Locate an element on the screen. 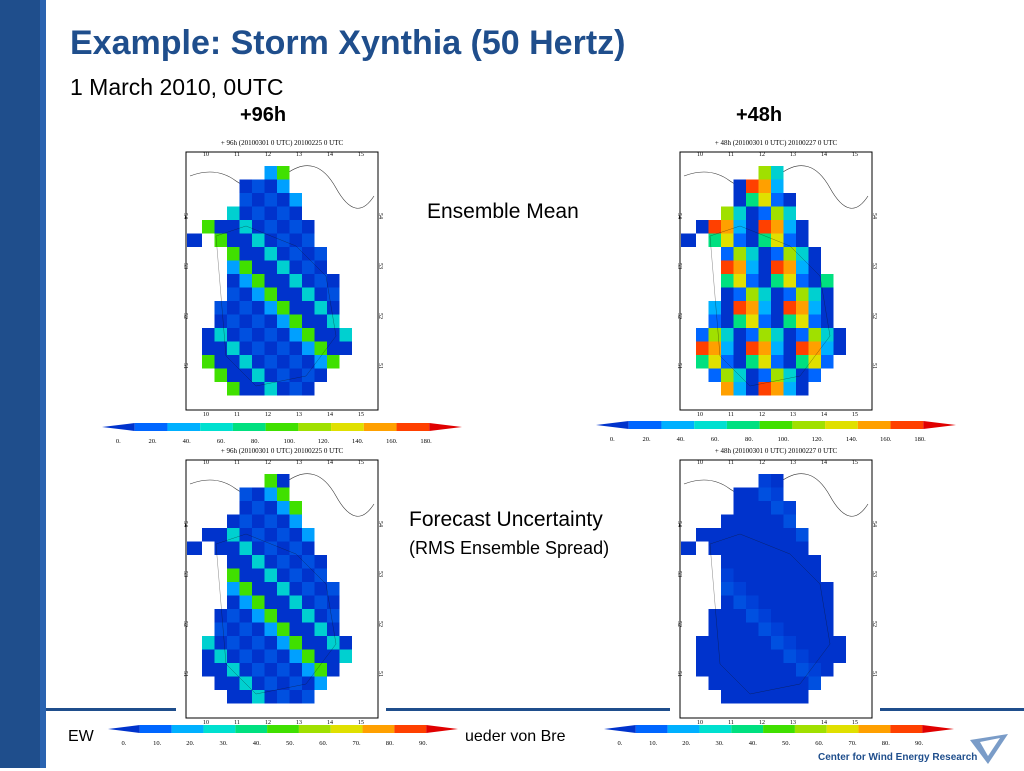 Image resolution: width=1024 pixels, height=771 pixels. lon-tick-bottom: 12 is located at coordinates (268, 415).